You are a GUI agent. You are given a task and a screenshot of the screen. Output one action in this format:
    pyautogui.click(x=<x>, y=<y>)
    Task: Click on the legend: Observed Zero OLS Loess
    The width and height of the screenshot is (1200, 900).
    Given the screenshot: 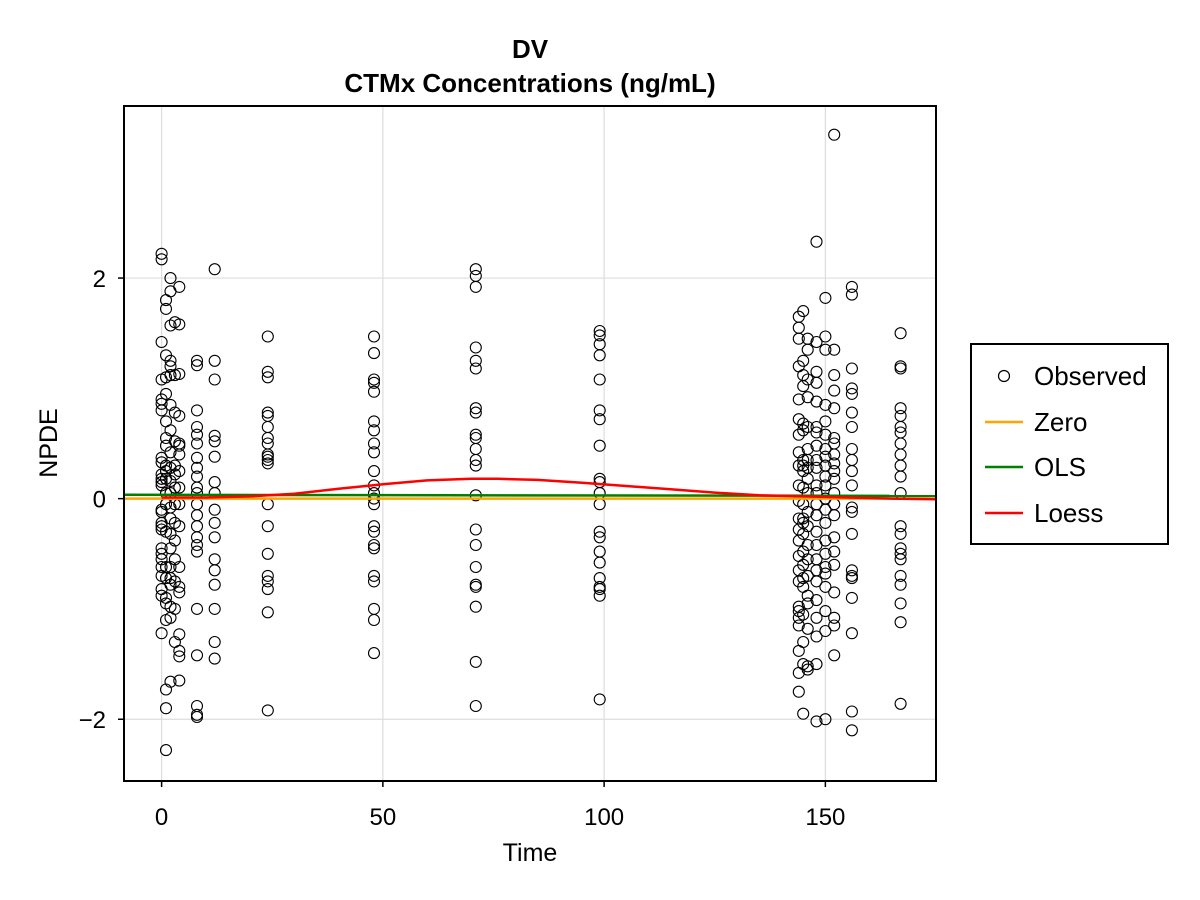 What is the action you would take?
    pyautogui.click(x=1069, y=444)
    